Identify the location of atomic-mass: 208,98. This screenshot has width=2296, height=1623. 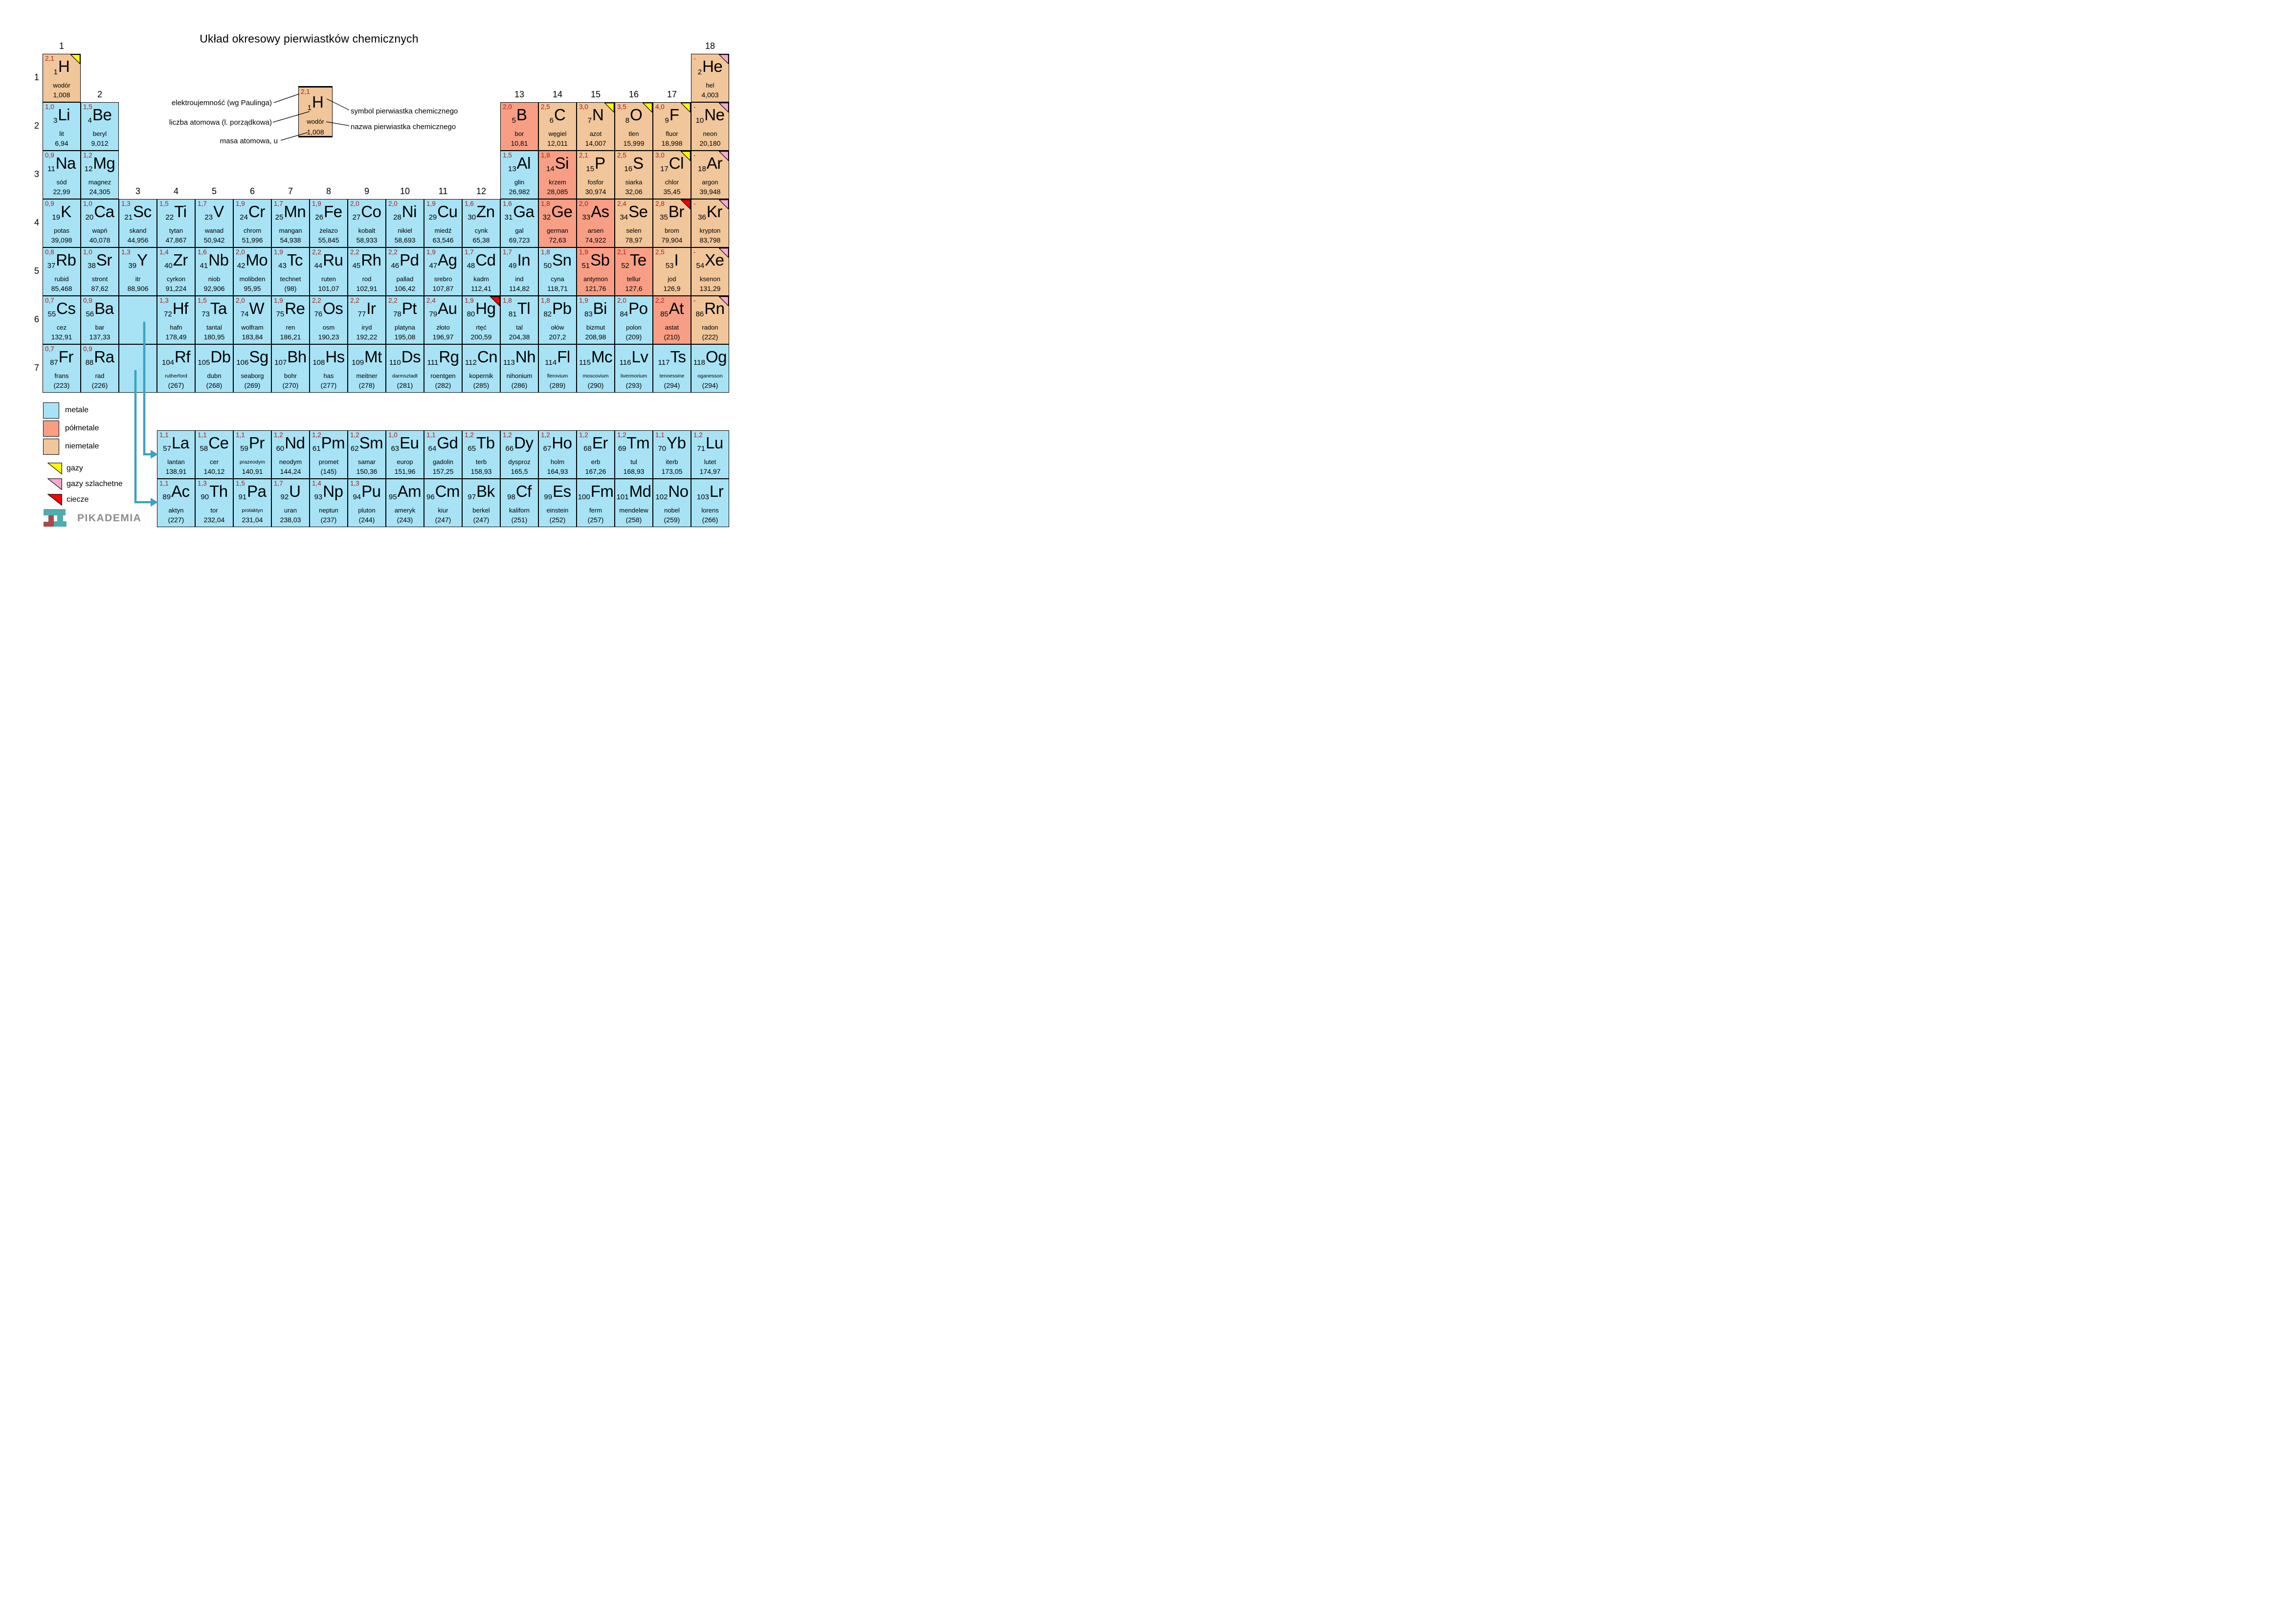
(596, 337).